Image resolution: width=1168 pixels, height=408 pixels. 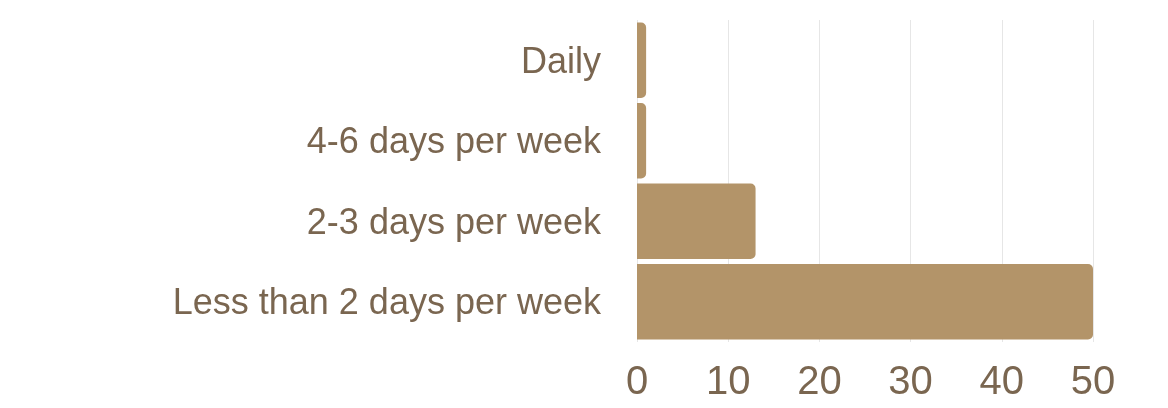 I want to click on y-tick-label: Daily, so click(x=560, y=60).